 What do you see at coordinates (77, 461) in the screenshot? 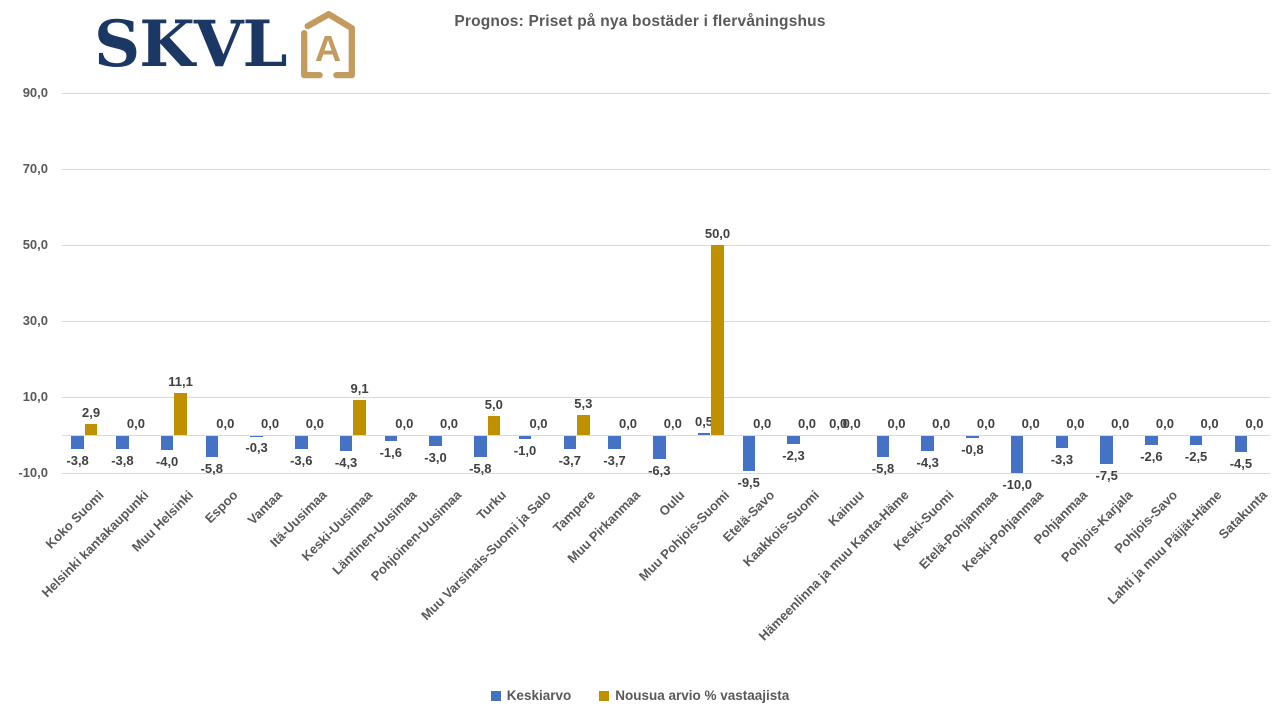
I see `data-label: -3,8` at bounding box center [77, 461].